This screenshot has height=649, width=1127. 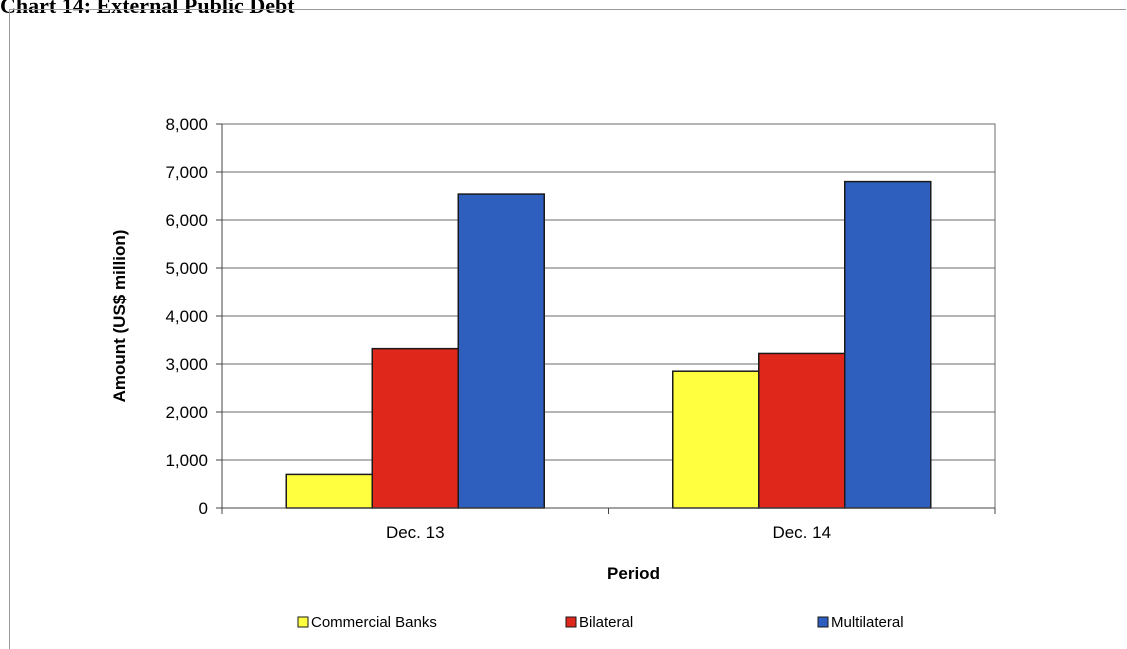 What do you see at coordinates (186, 316) in the screenshot?
I see `y-tick-label: 4,000` at bounding box center [186, 316].